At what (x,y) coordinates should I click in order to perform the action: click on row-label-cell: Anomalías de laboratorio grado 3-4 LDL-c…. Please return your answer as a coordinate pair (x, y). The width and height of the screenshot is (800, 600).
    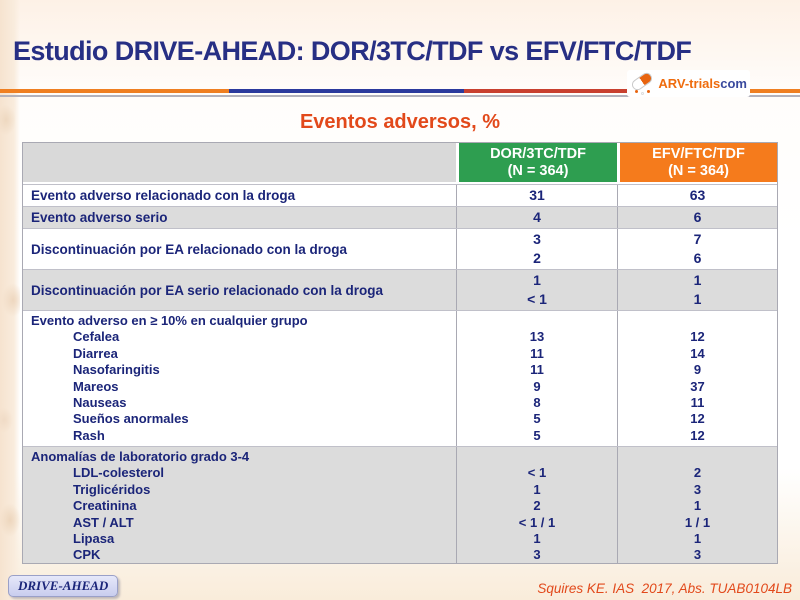
    Looking at the image, I should click on (239, 505).